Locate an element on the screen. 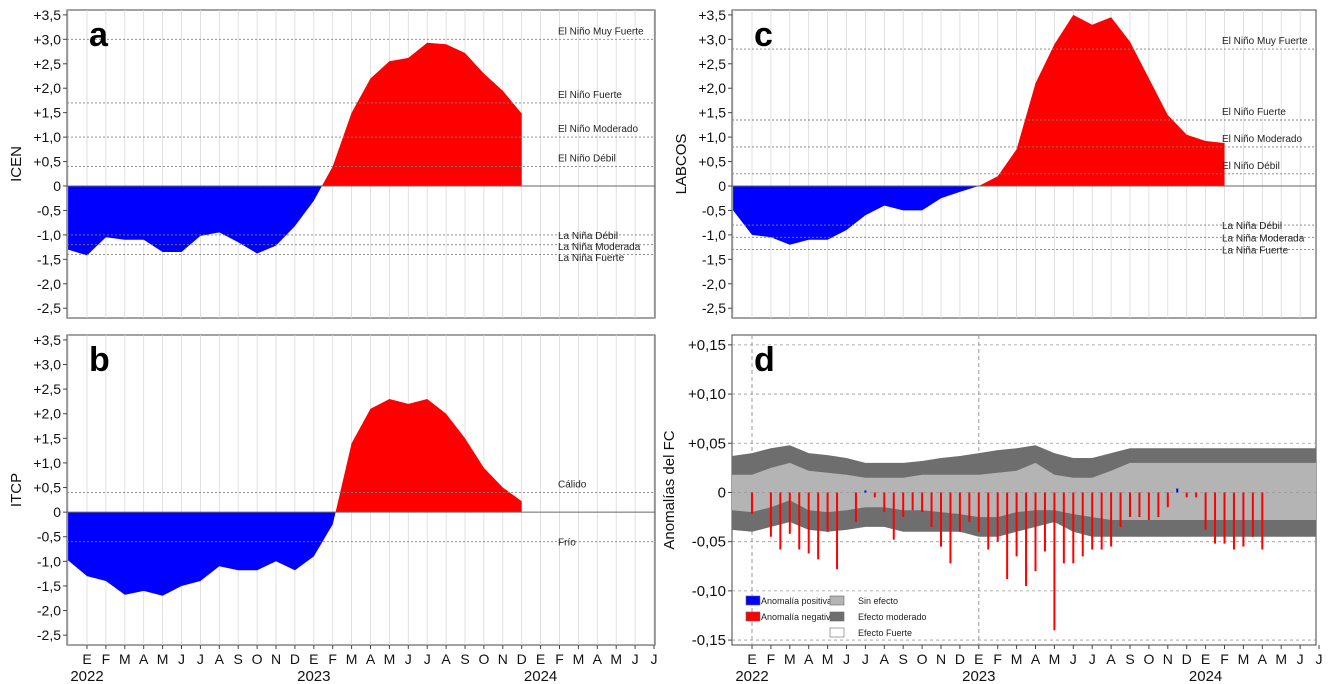  panel-letter: c is located at coordinates (763, 35).